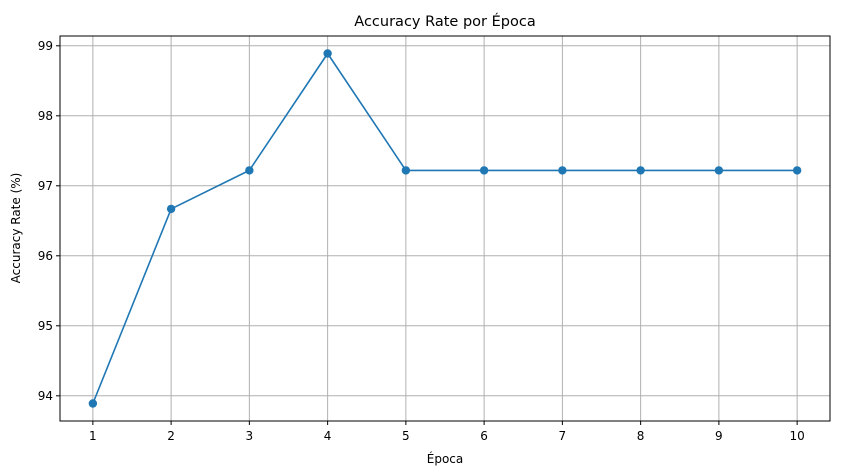 The width and height of the screenshot is (842, 475). Describe the element at coordinates (45, 46) in the screenshot. I see `y-tick-label: 99` at that location.